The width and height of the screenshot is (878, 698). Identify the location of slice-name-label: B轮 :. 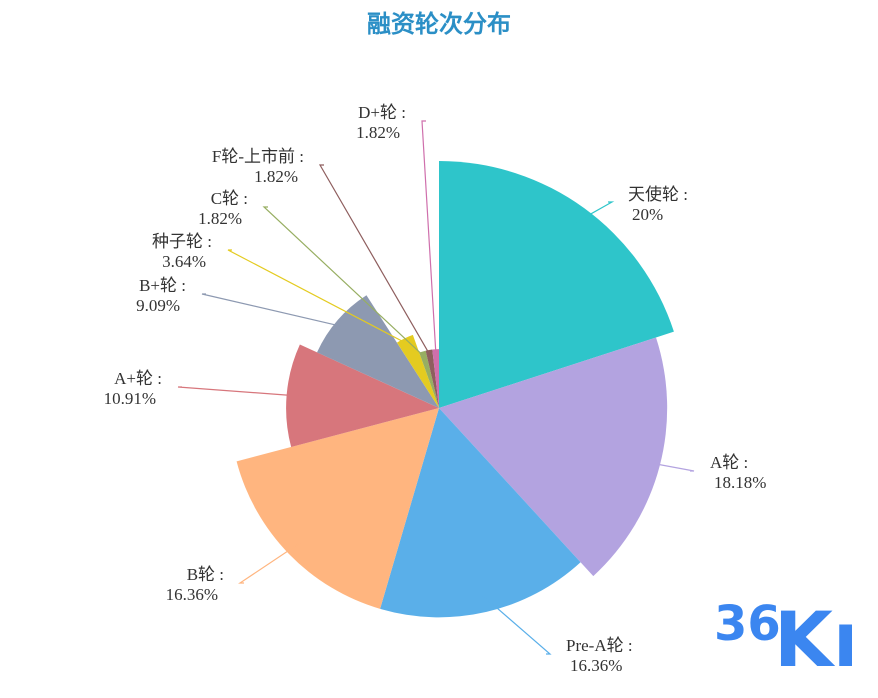
(205, 574).